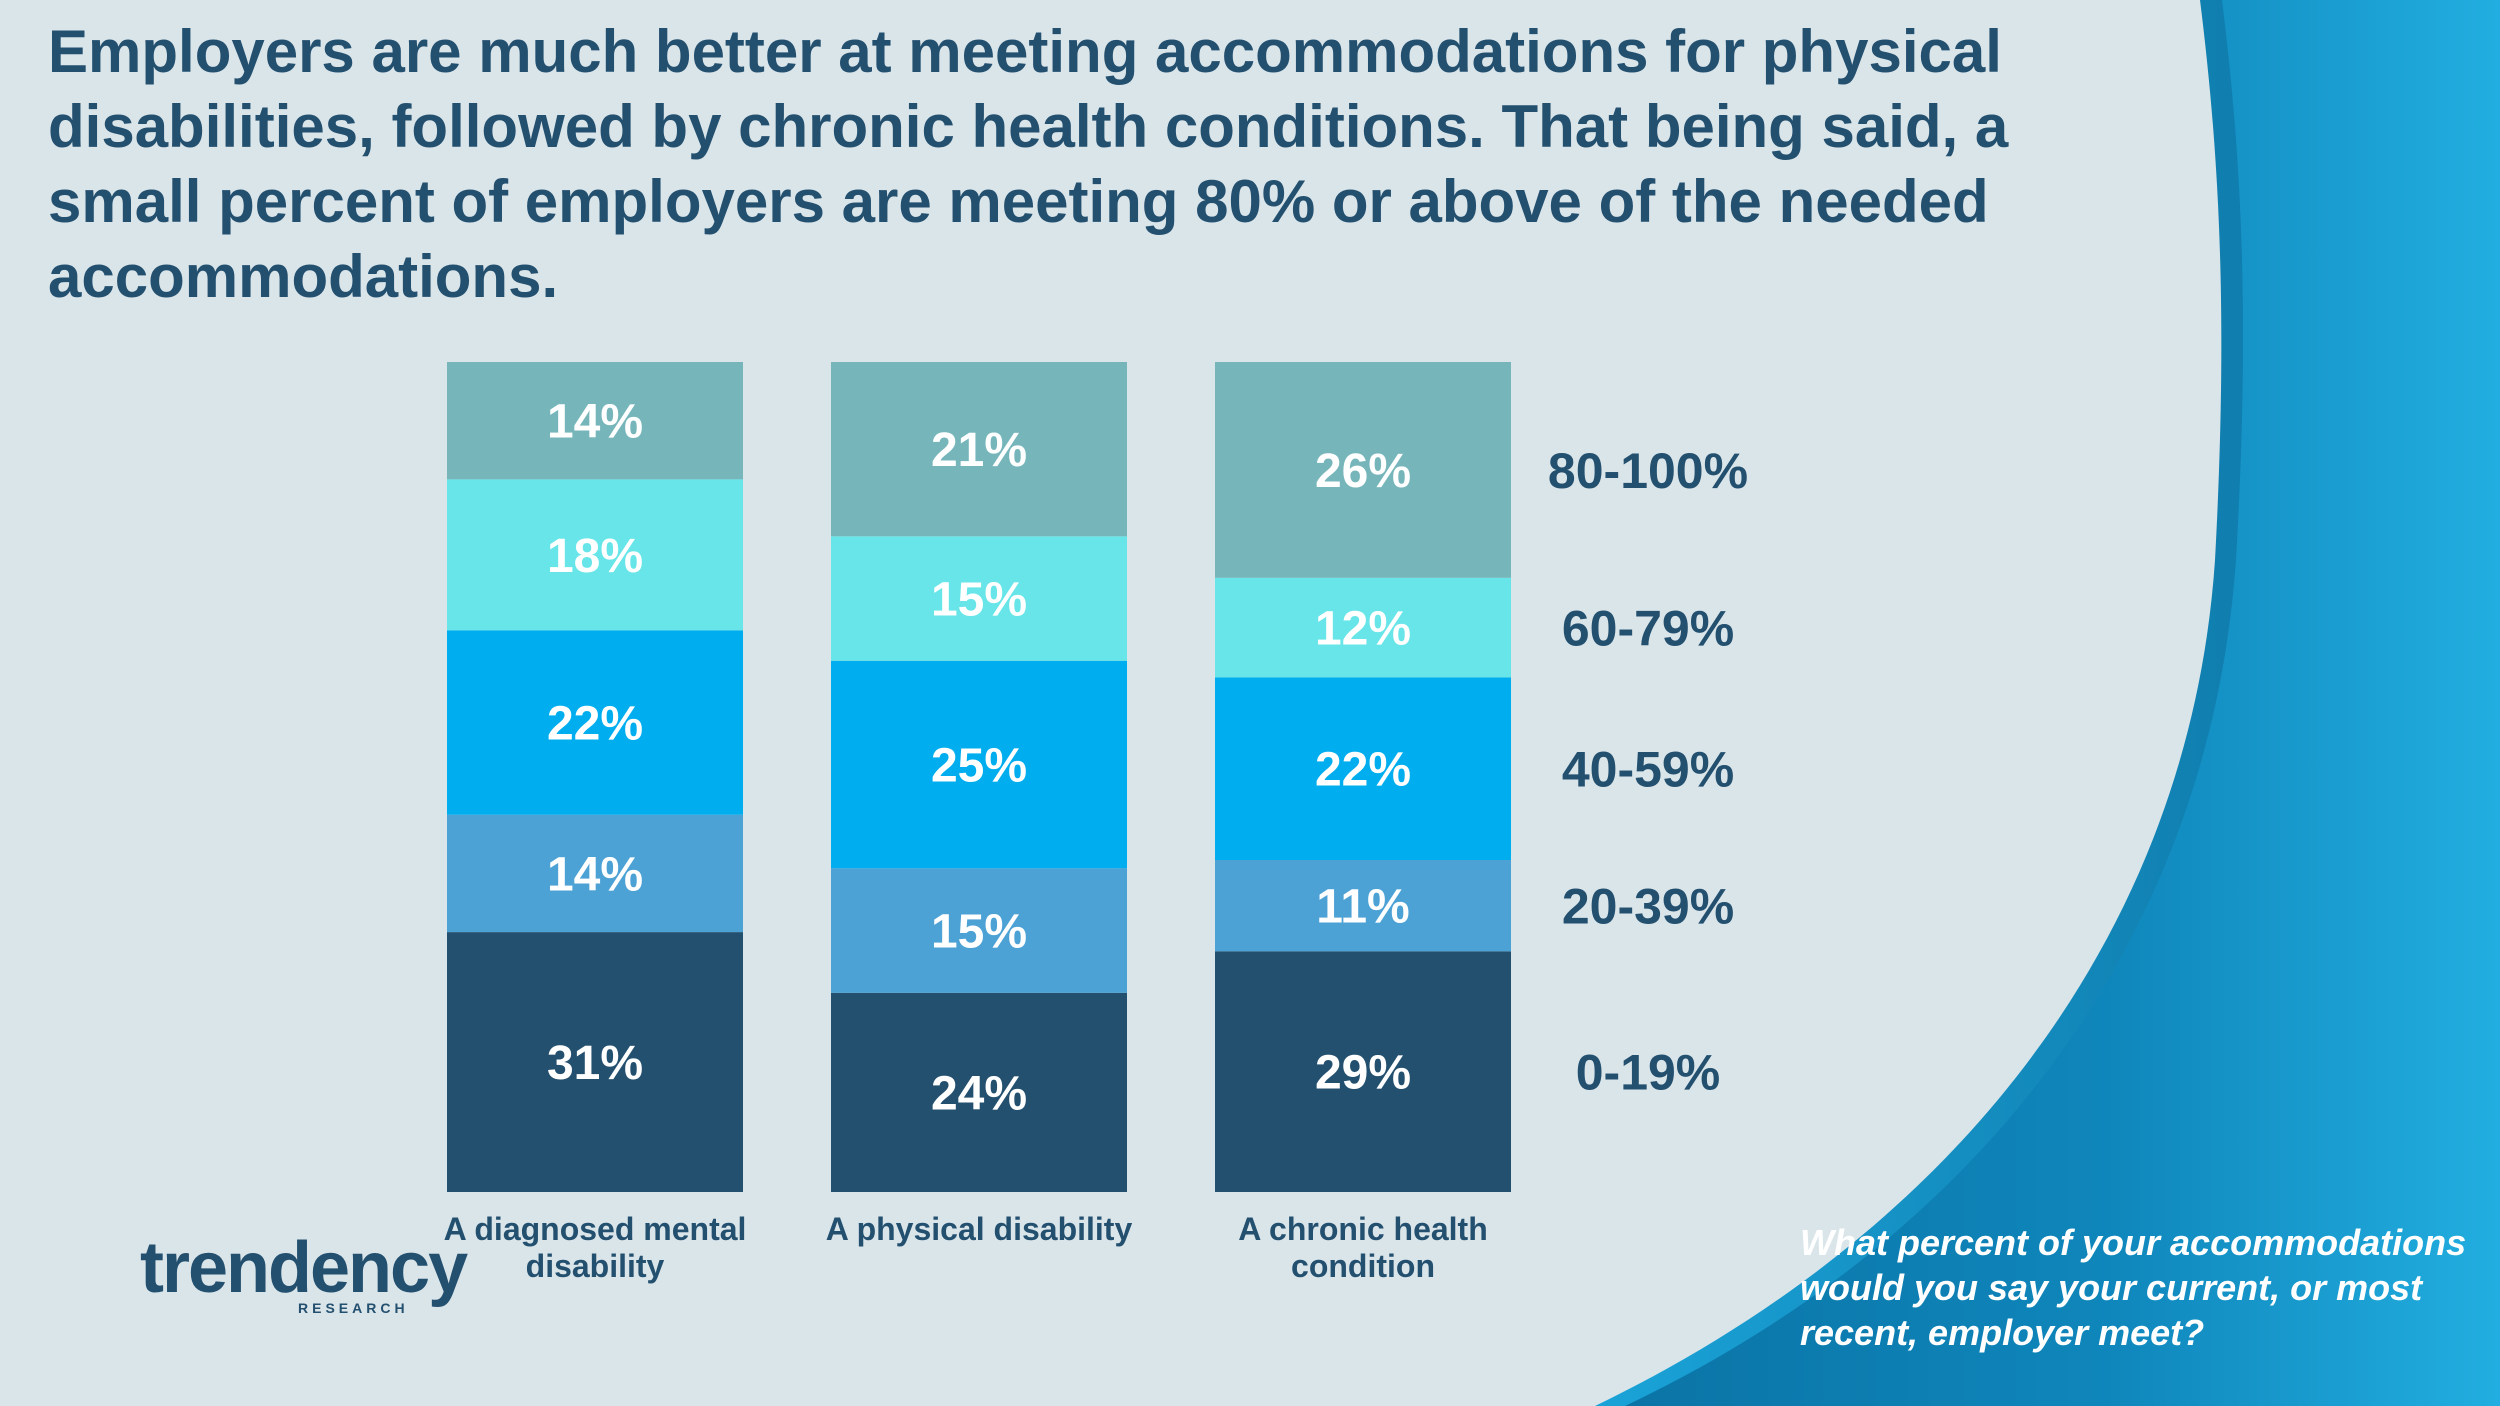  Describe the element at coordinates (1648, 471) in the screenshot. I see `legend-entry: 80-100%` at that location.